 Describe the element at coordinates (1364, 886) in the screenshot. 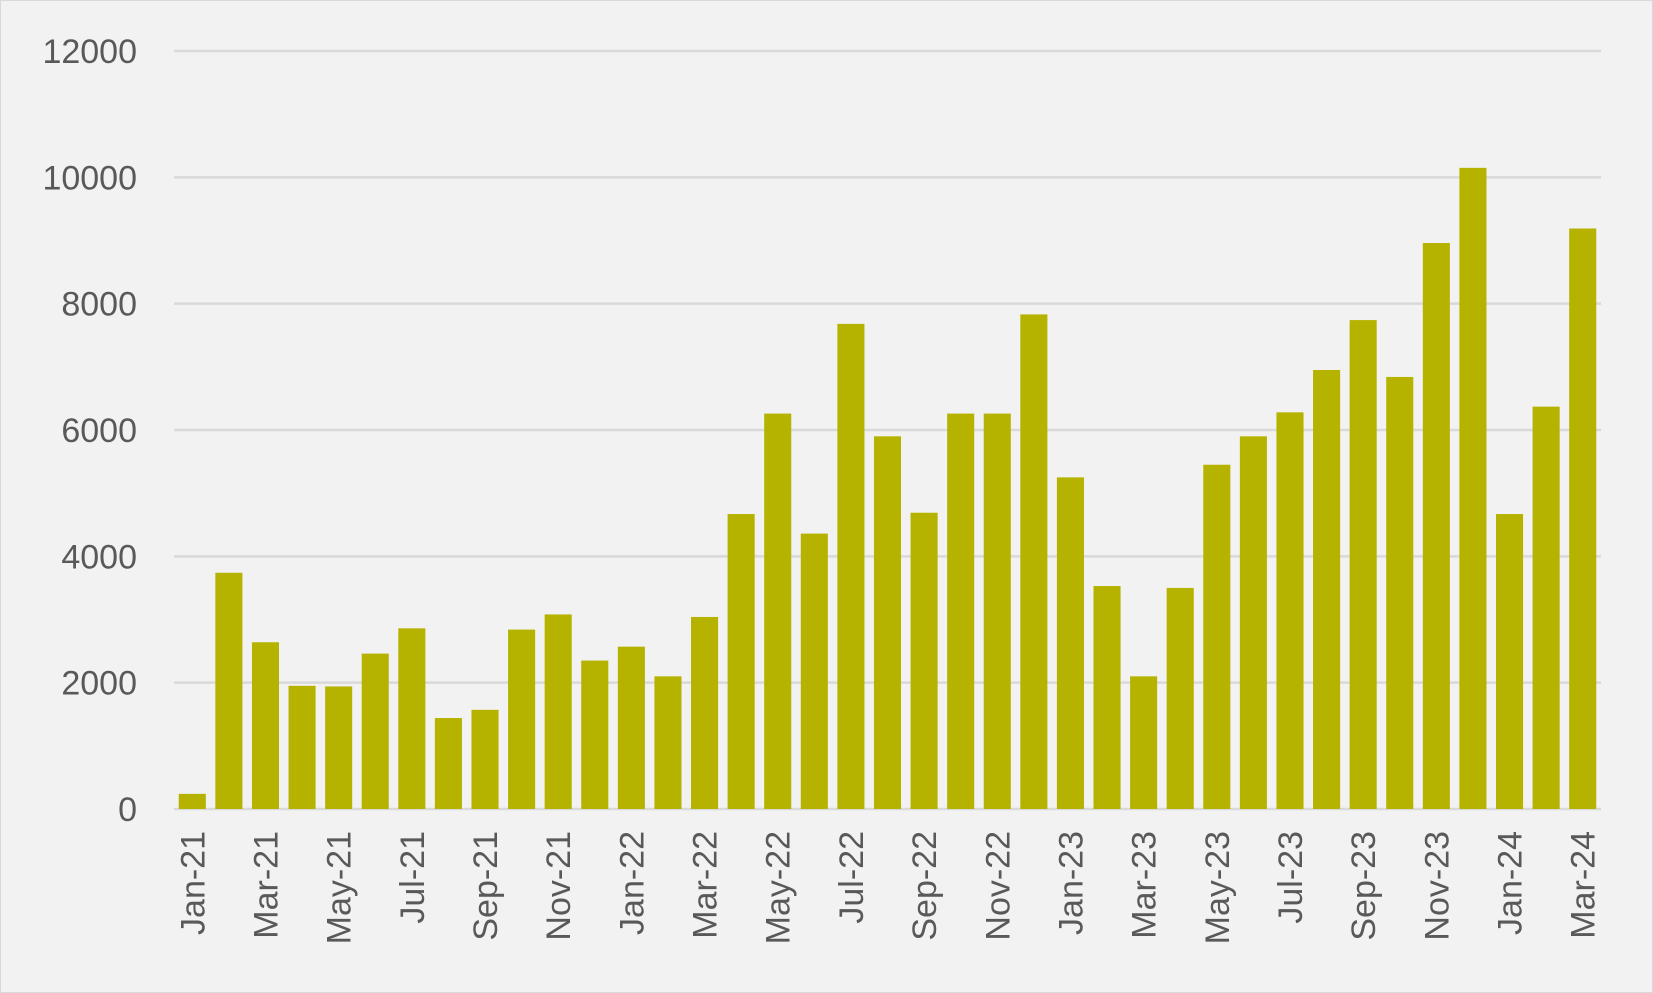

I see `x-tick-label: Sep-23` at that location.